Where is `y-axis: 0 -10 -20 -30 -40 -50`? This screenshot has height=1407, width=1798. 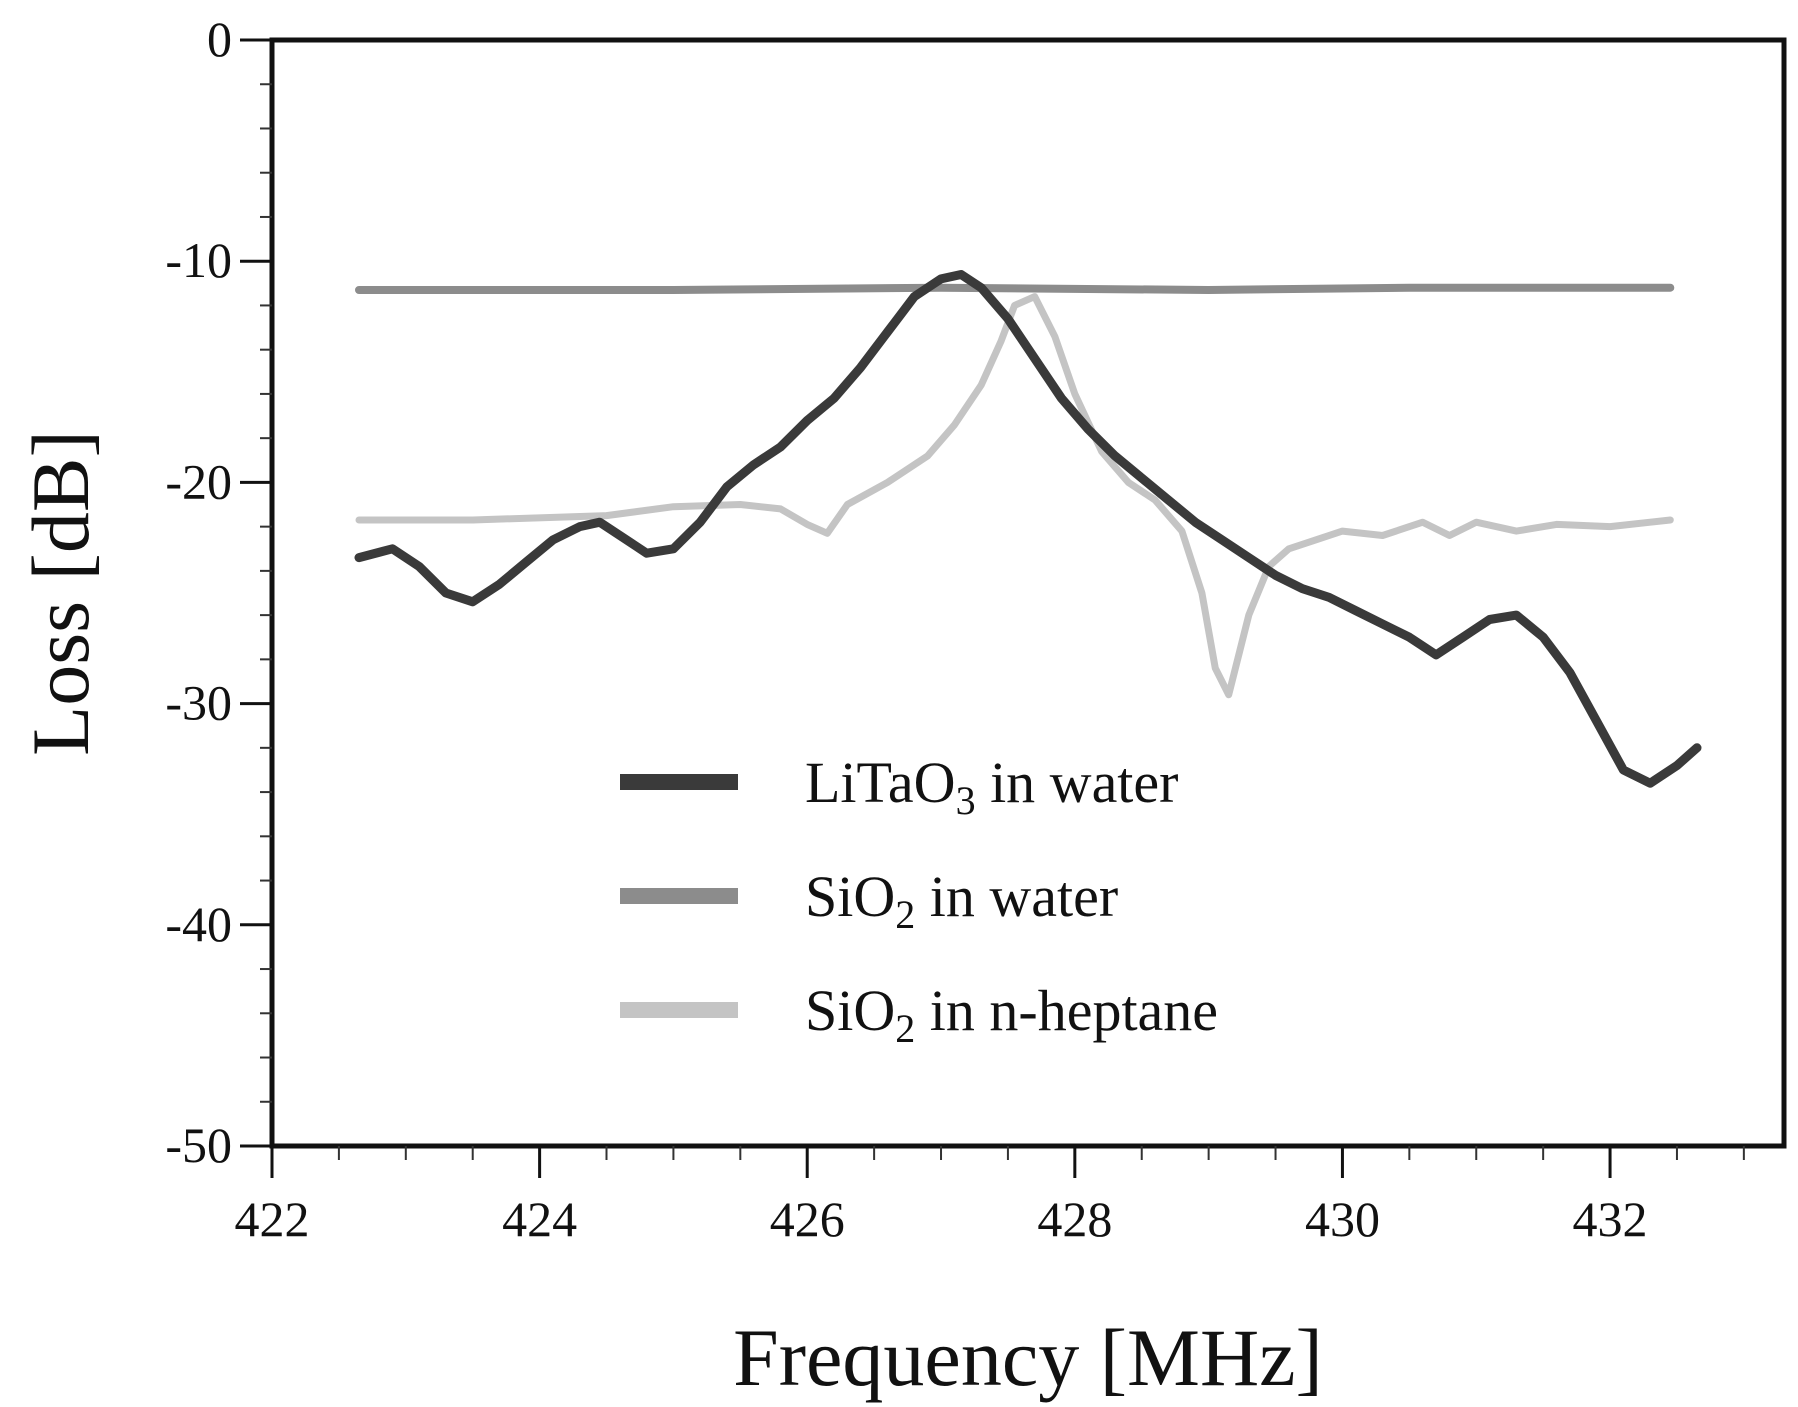
y-axis: 0 -10 -20 -30 -40 -50 is located at coordinates (218, 592).